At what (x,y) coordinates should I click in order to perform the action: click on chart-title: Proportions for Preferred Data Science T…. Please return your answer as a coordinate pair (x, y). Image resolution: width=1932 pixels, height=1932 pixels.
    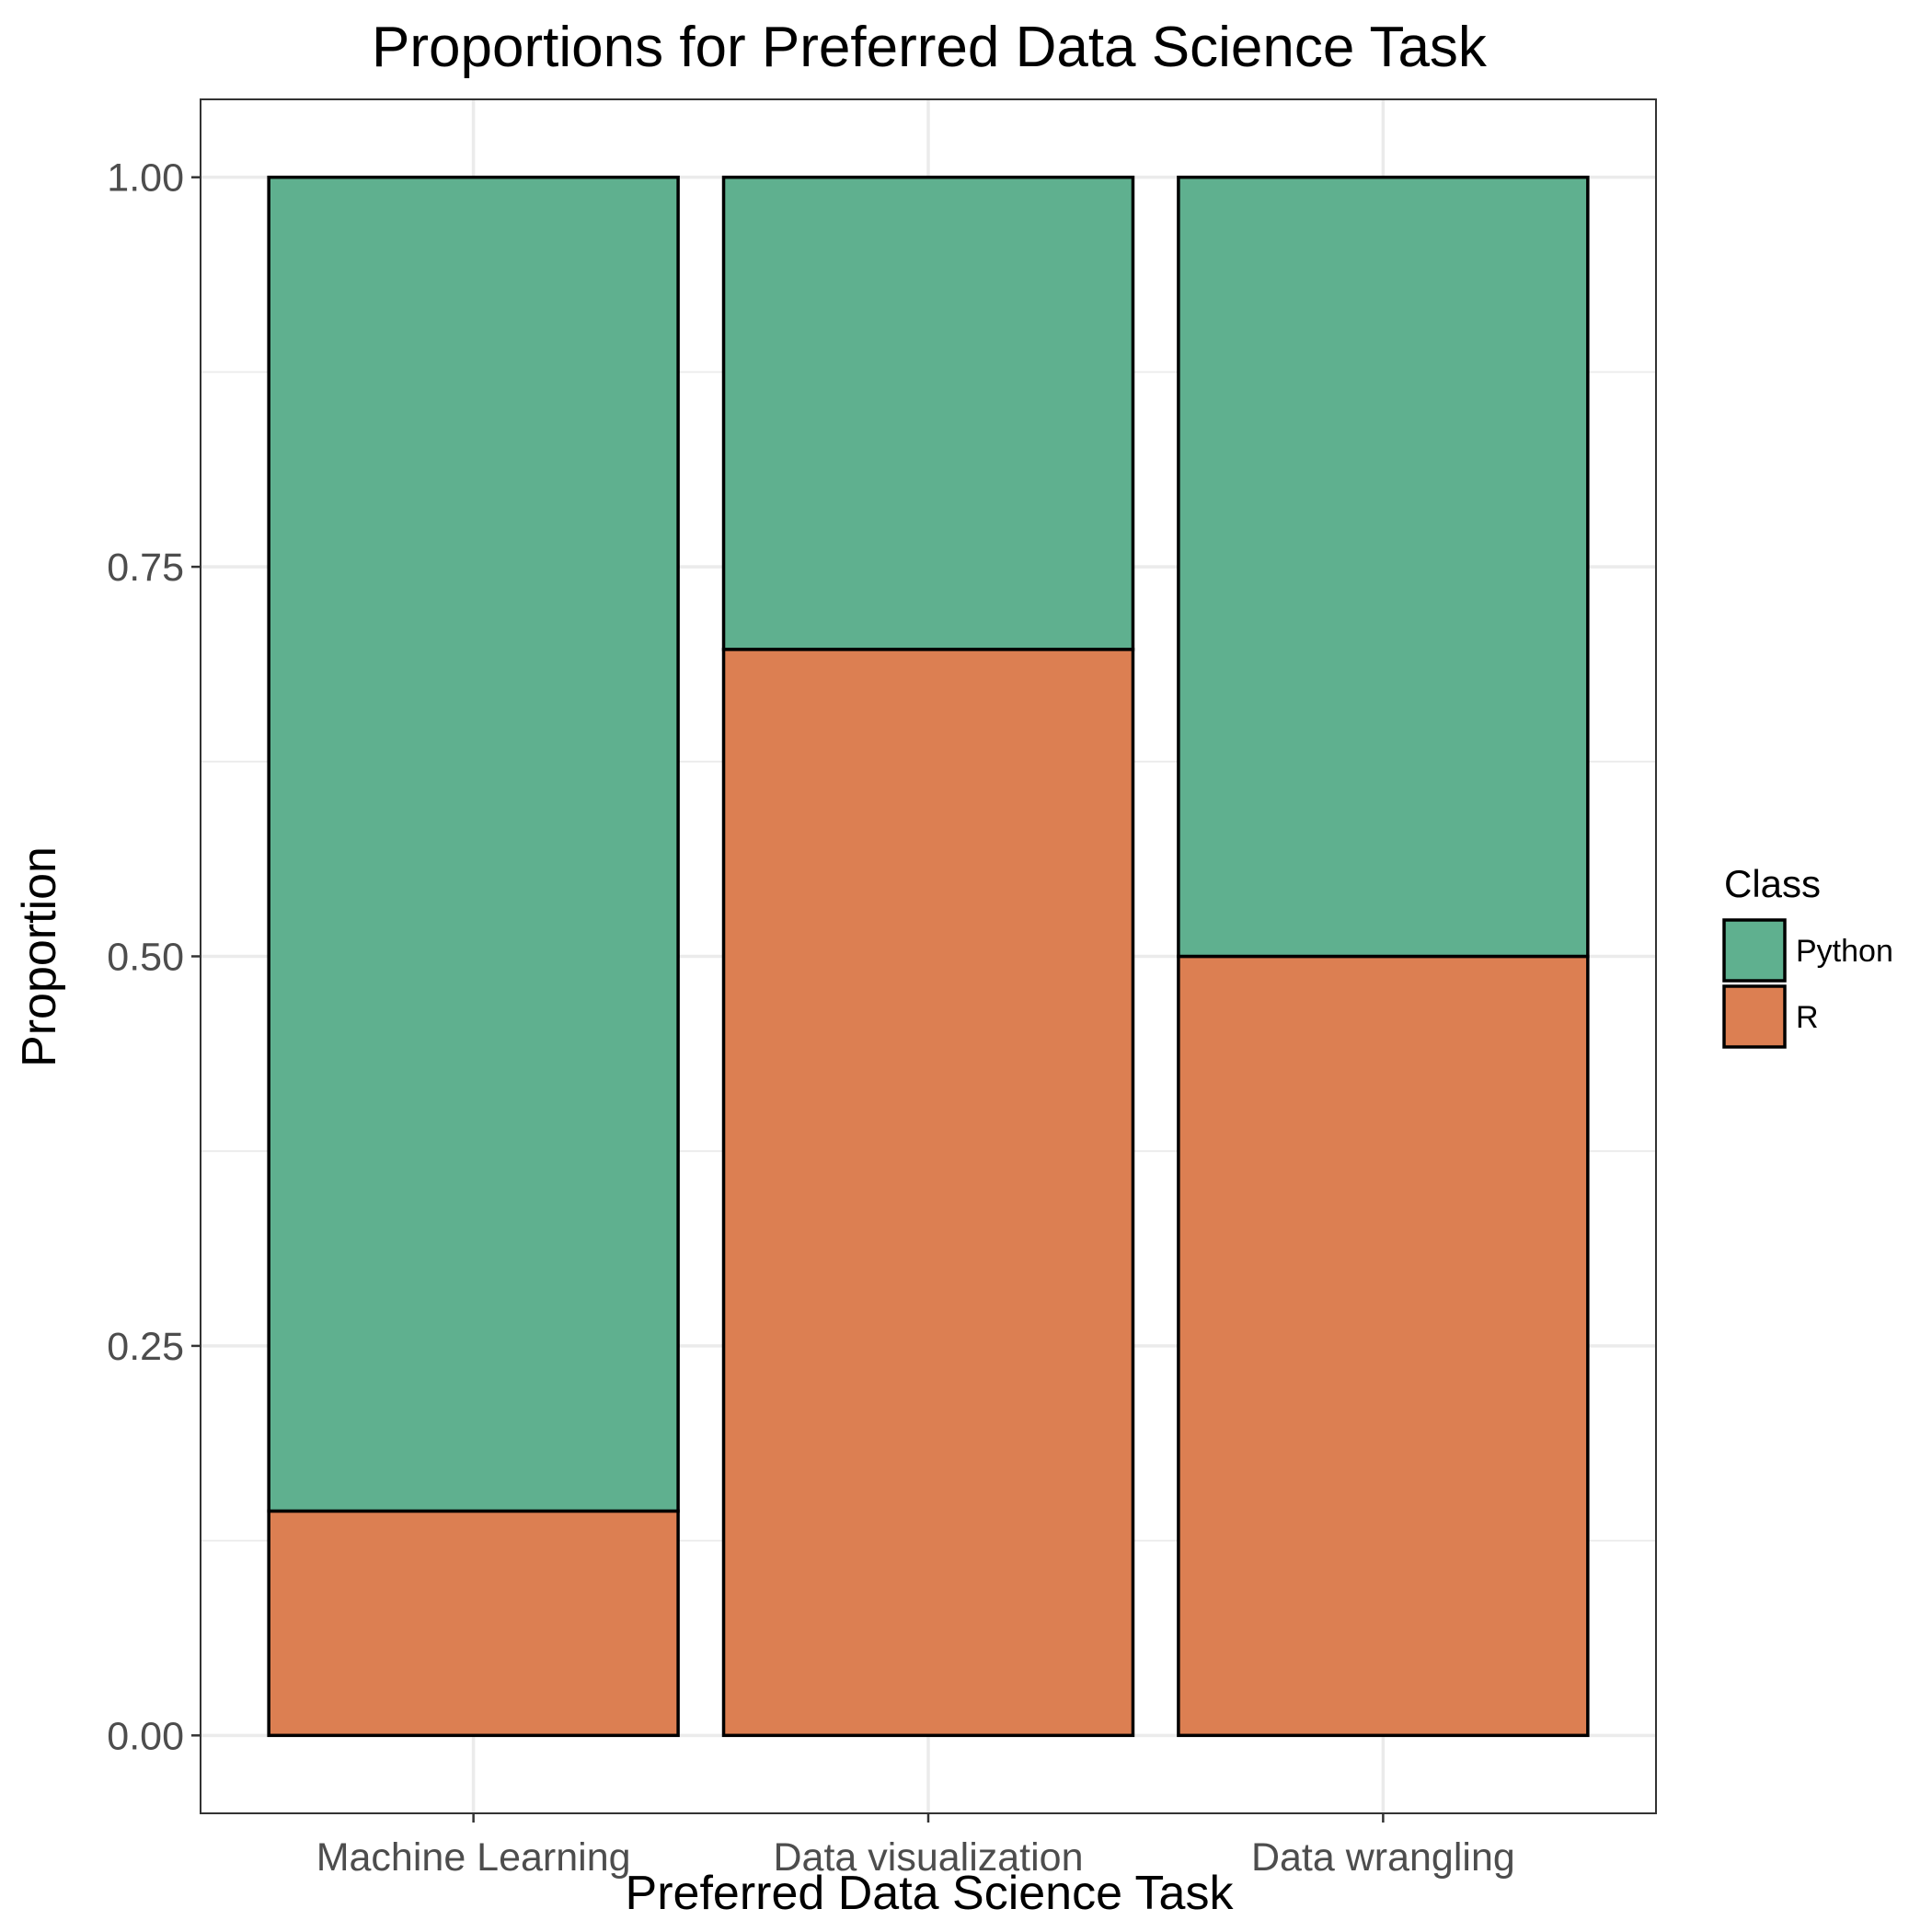
    Looking at the image, I should click on (930, 47).